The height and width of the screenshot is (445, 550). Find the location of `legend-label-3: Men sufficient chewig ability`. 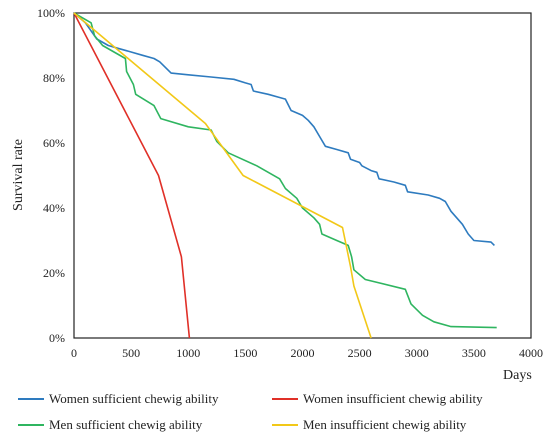

legend-label-3: Men sufficient chewig ability is located at coordinates (126, 424).